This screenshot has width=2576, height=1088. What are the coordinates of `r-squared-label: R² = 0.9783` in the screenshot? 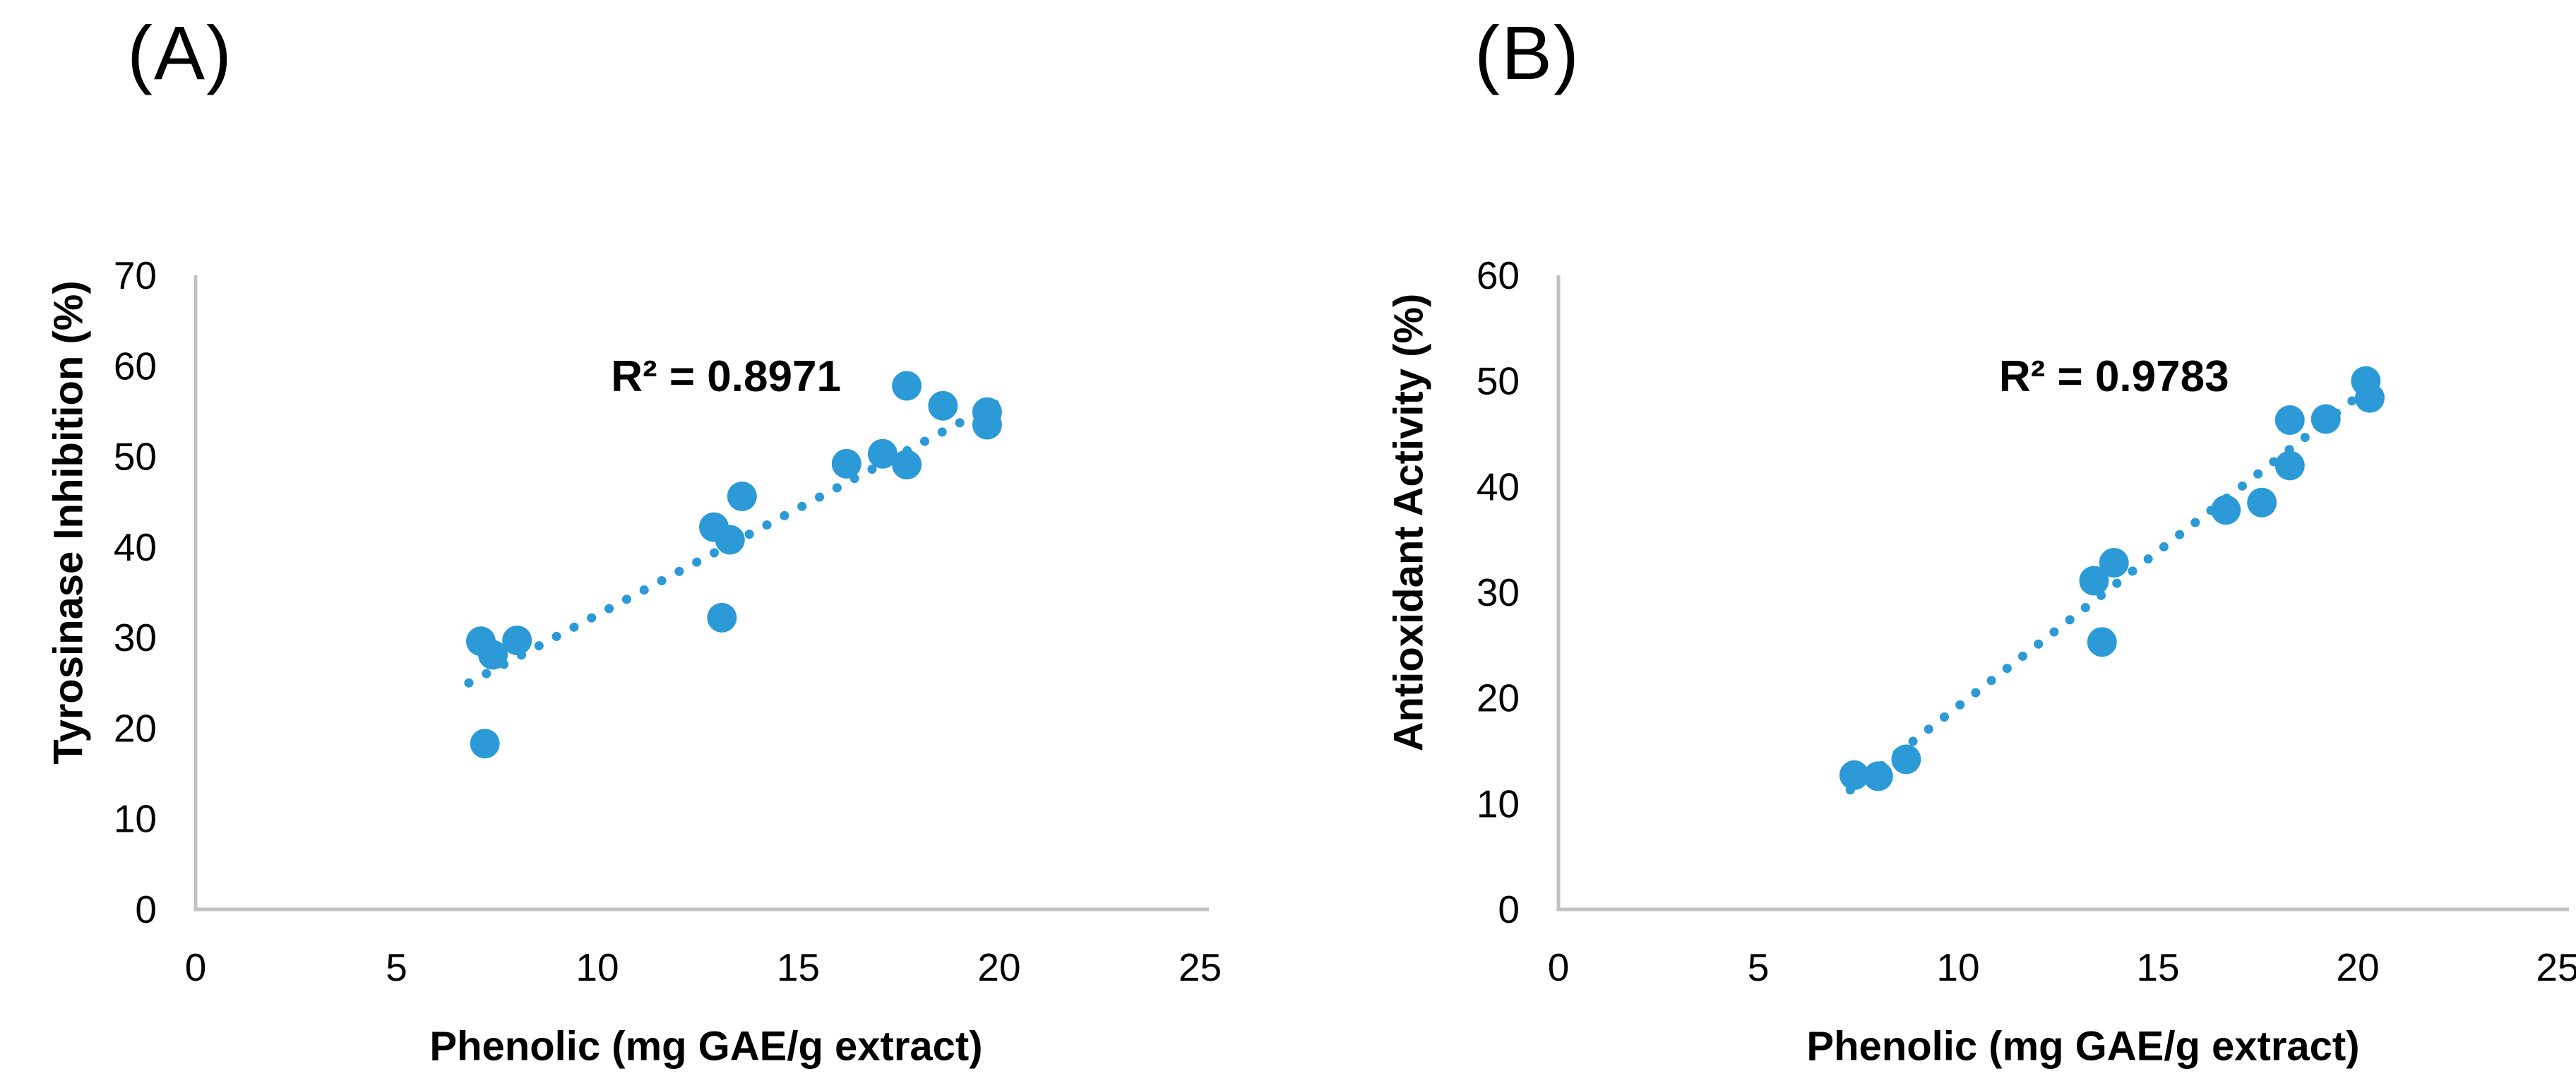 It's located at (2114, 376).